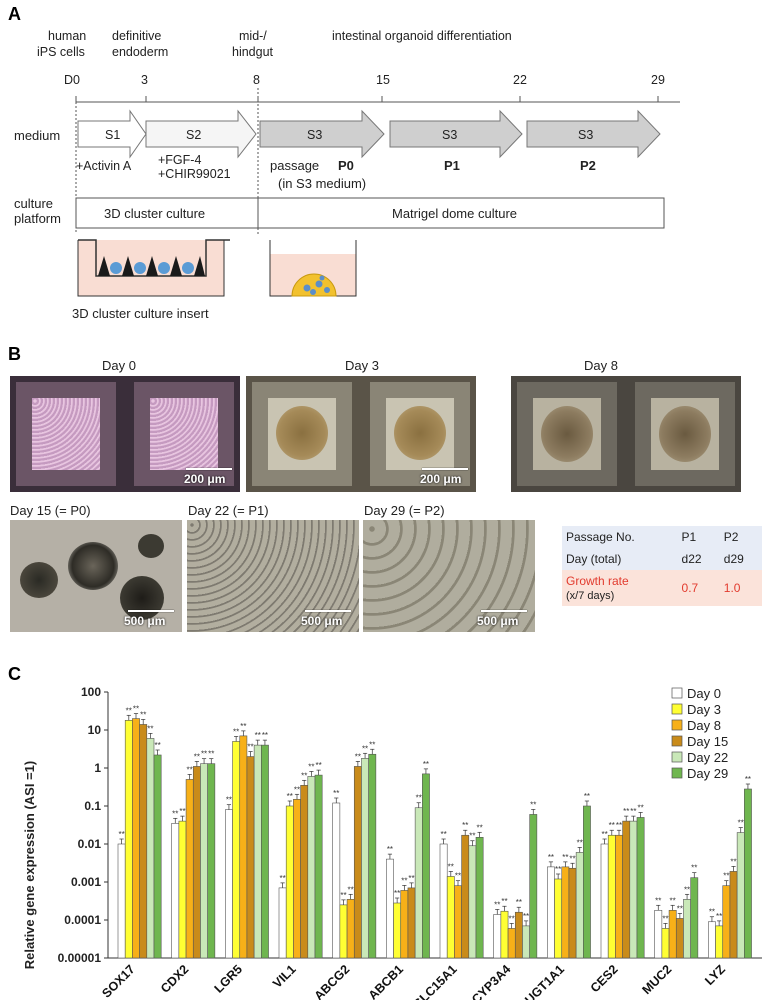  What do you see at coordinates (491, 981) in the screenshot?
I see `x-tick-label: CYP3A4` at bounding box center [491, 981].